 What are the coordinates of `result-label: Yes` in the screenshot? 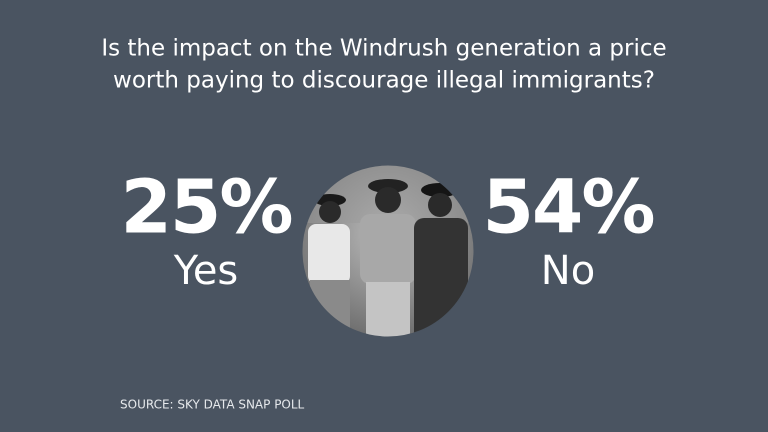 It's located at (206, 271).